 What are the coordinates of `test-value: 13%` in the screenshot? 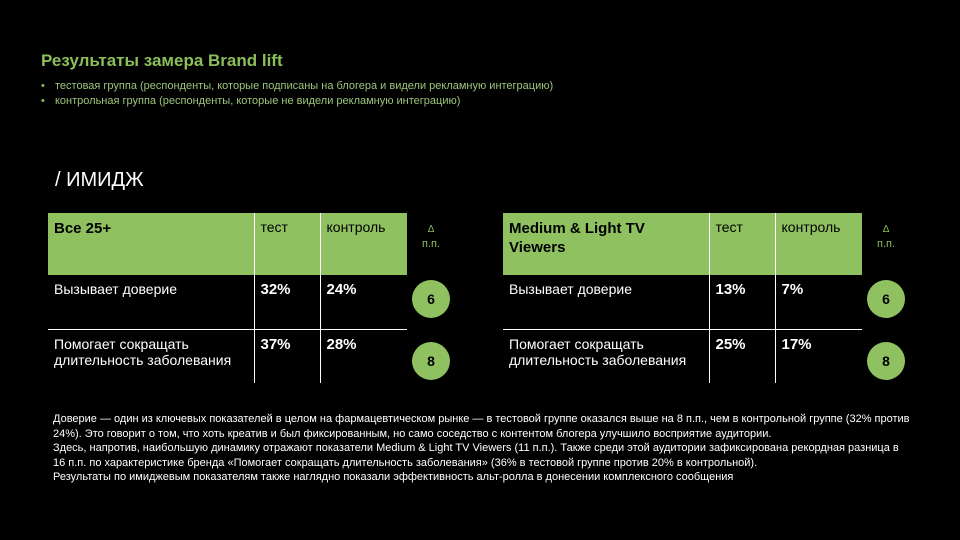 It's located at (741, 302).